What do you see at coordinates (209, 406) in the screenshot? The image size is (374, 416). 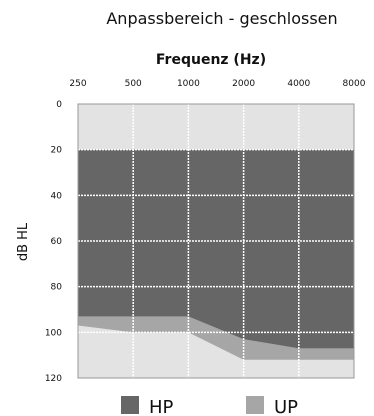 I see `legend: HP UP` at bounding box center [209, 406].